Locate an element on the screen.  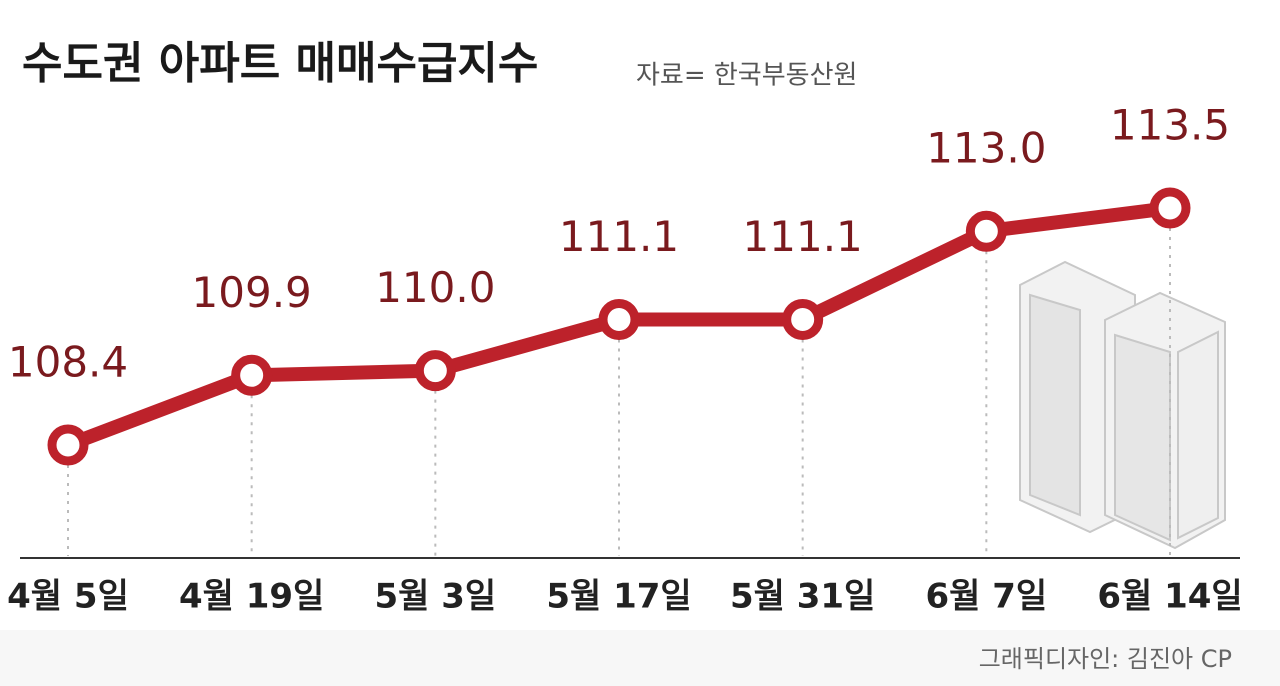
x-tick-label: 5월 31일 is located at coordinates (802, 597).